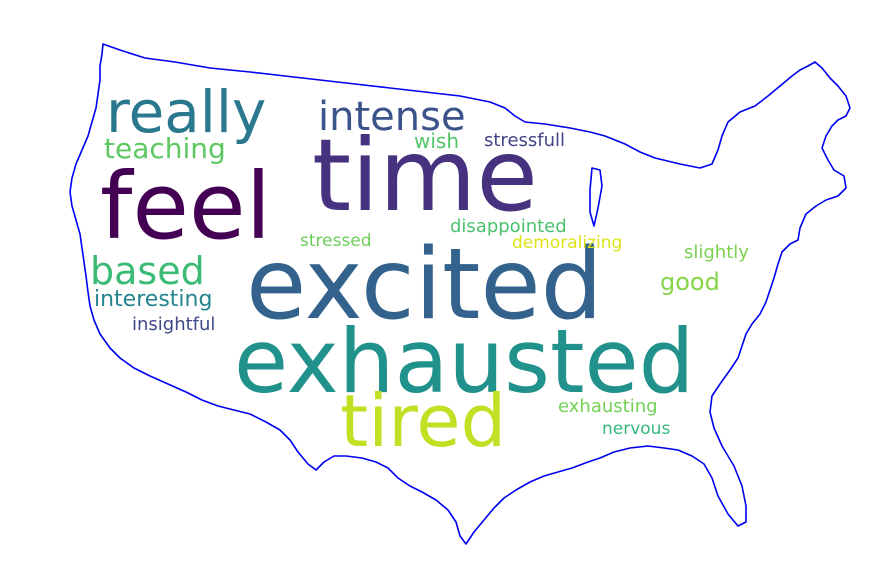 The width and height of the screenshot is (883, 583). Describe the element at coordinates (690, 282) in the screenshot. I see `word-good: good` at that location.